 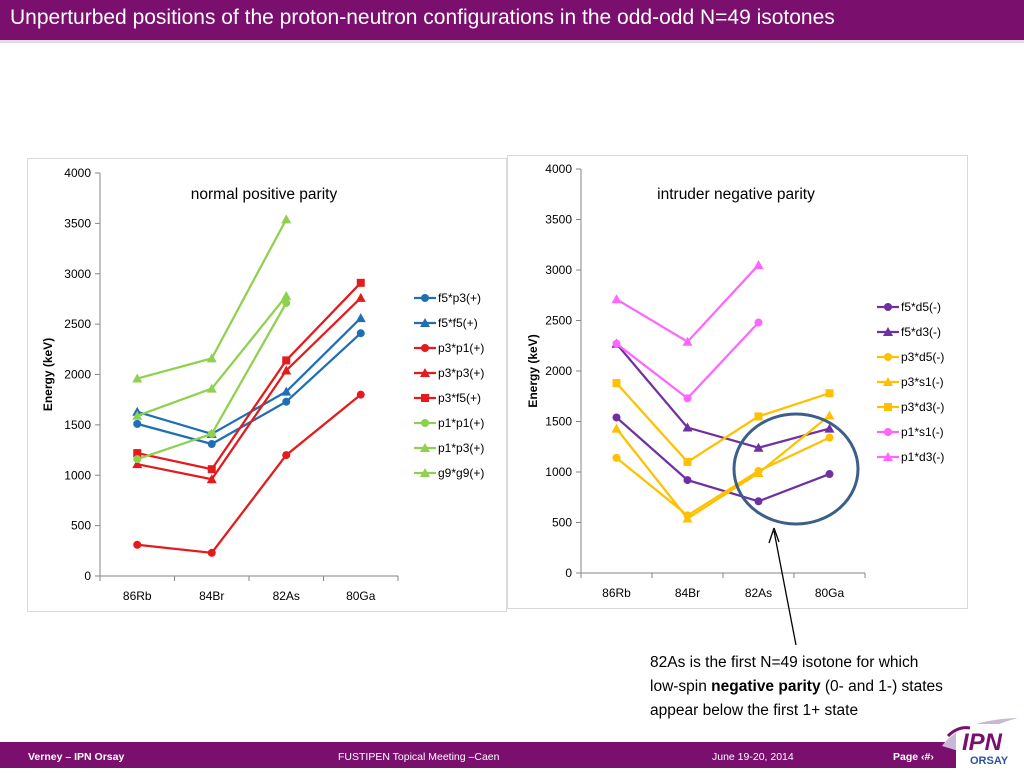 What do you see at coordinates (459, 398) in the screenshot?
I see `legend-label: p3*f5(+)` at bounding box center [459, 398].